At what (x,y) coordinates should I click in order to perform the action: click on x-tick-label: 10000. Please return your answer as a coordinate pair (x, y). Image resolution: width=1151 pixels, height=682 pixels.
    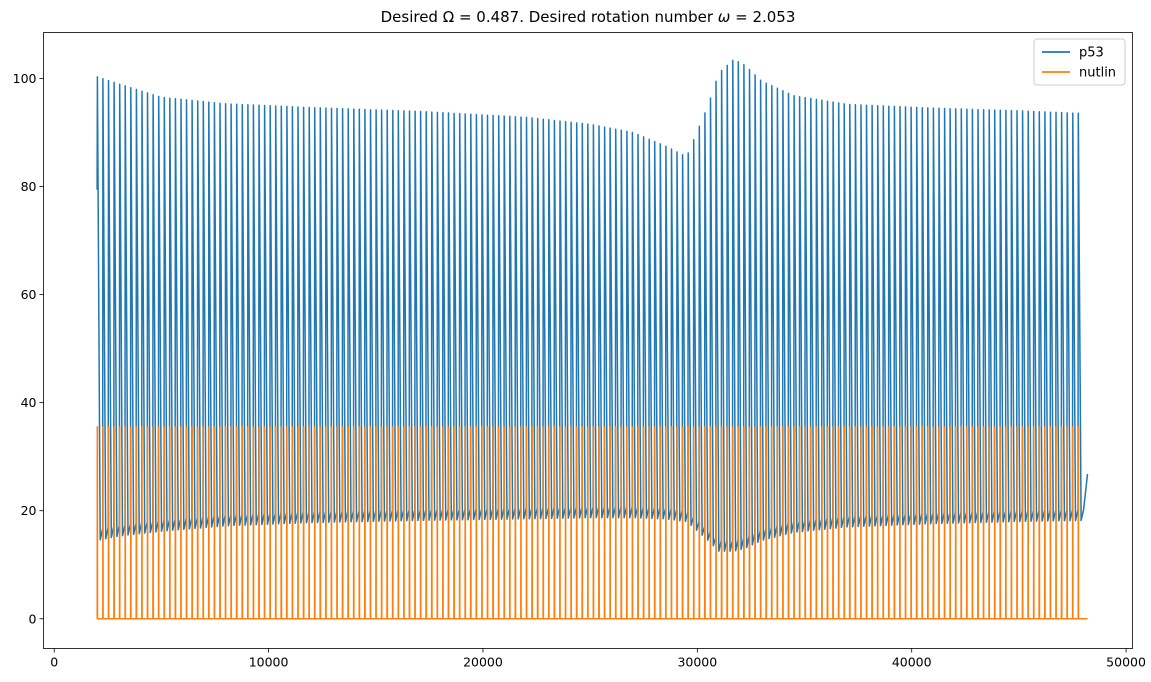
    Looking at the image, I should click on (269, 662).